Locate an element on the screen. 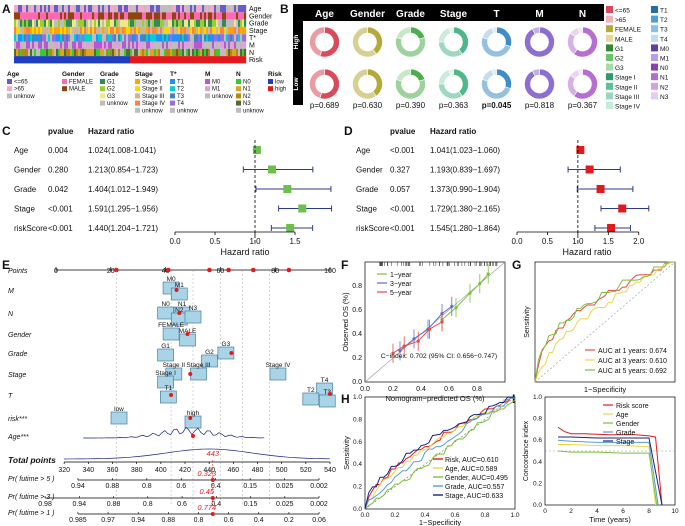  points-tick-label: 80 is located at coordinates (275, 271).